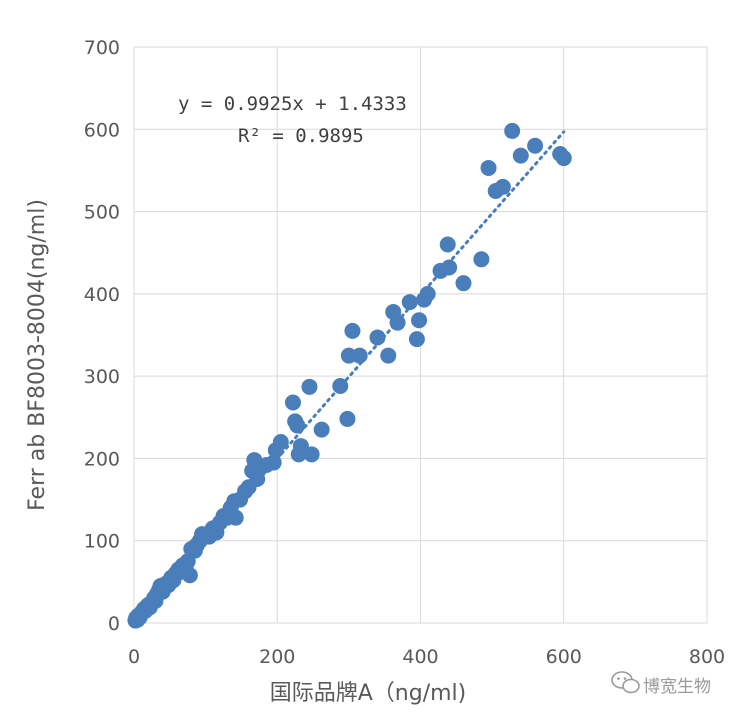 This screenshot has width=741, height=720. Describe the element at coordinates (368, 693) in the screenshot. I see `x-axis-title: 国际品牌A（ng/ml)` at that location.